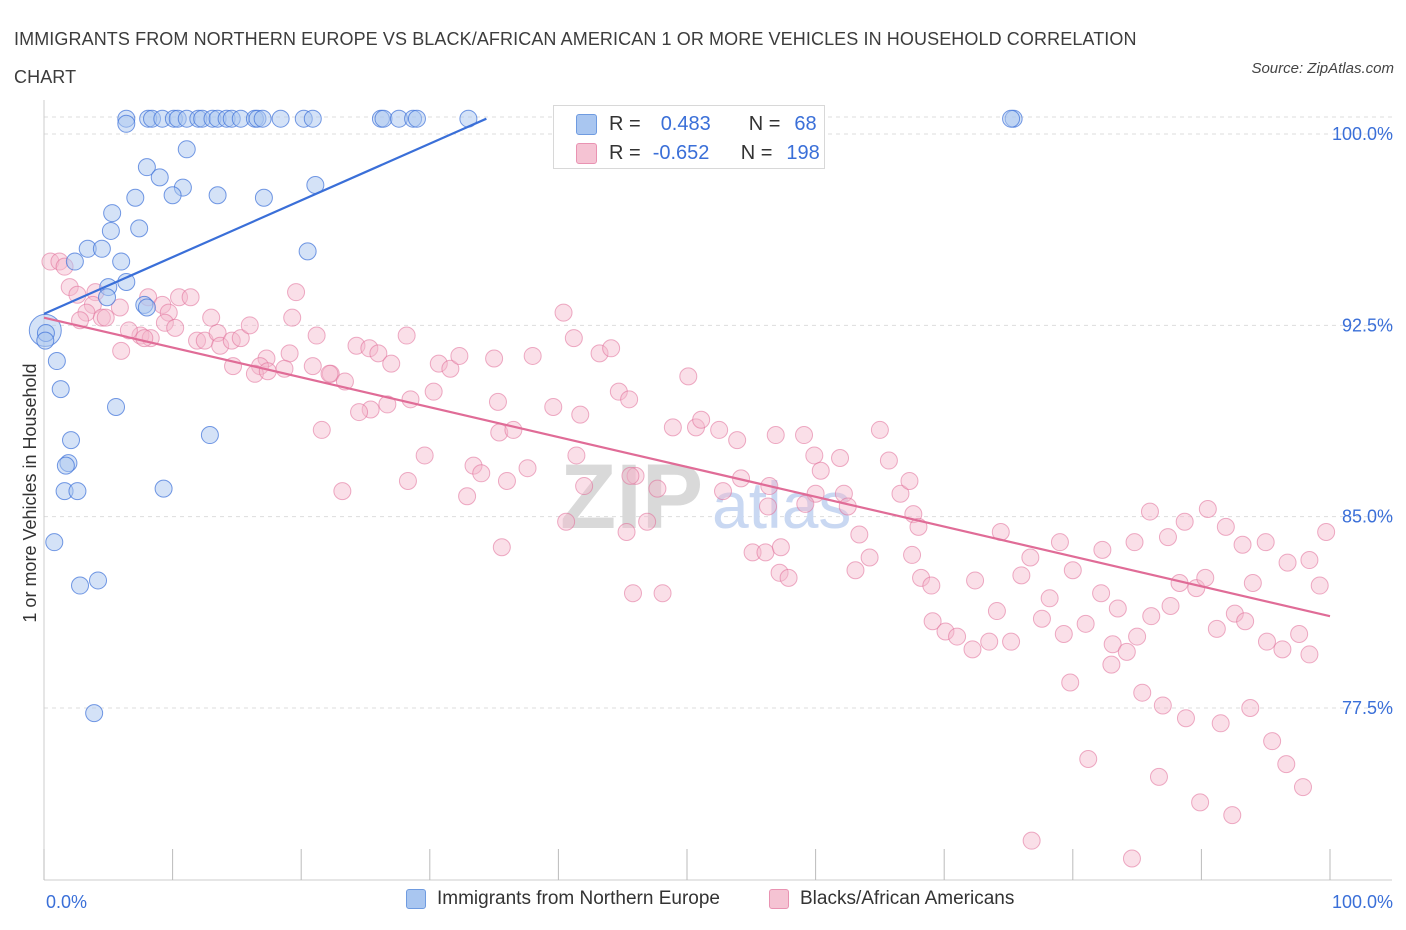 The height and width of the screenshot is (930, 1406). I want to click on source-label: Source: ZipAtlas.com, so click(1322, 68).